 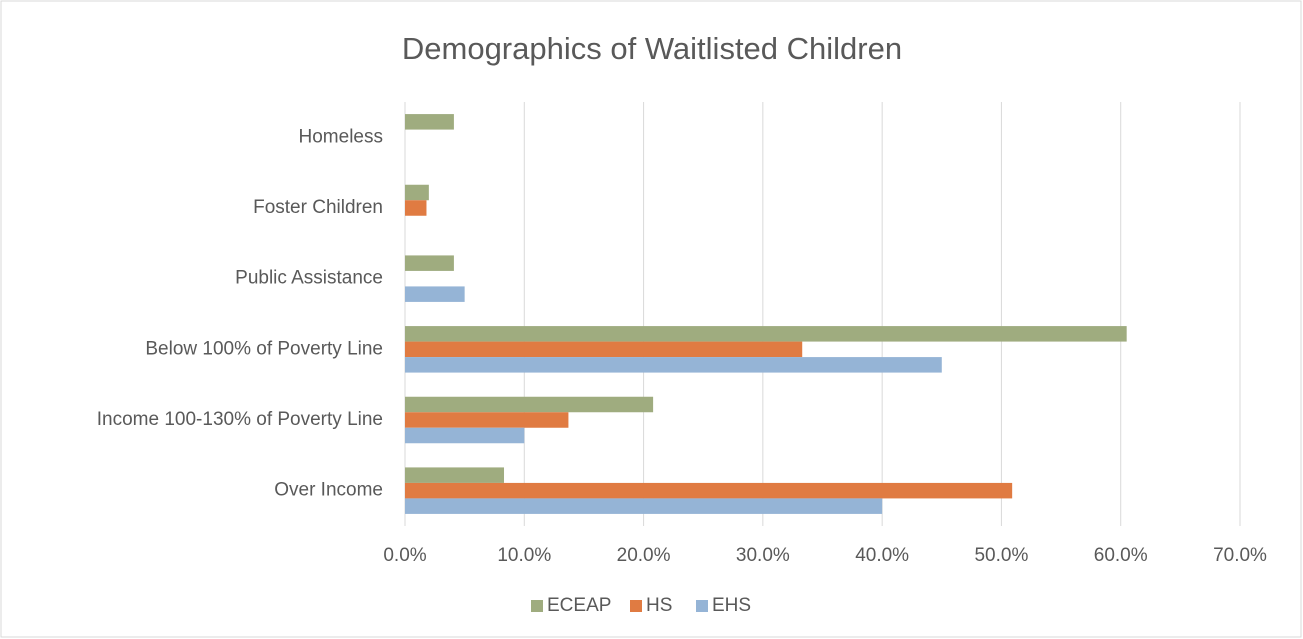 What do you see at coordinates (264, 348) in the screenshot?
I see `y-tick-label: Below 100% of Poverty Line` at bounding box center [264, 348].